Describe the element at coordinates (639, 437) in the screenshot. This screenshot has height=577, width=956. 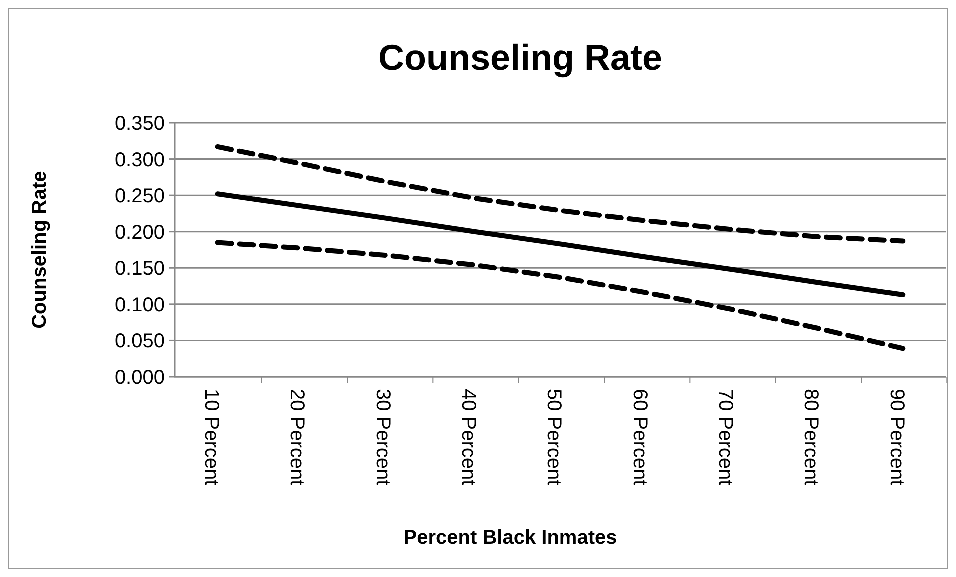
I see `x-tick-label: 60 Percent` at that location.